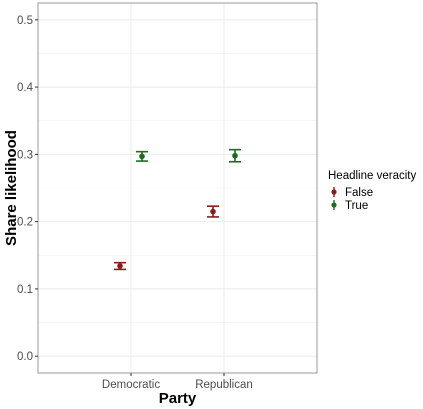 The image size is (423, 409). What do you see at coordinates (25, 155) in the screenshot?
I see `y-tick-label: 0.3` at bounding box center [25, 155].